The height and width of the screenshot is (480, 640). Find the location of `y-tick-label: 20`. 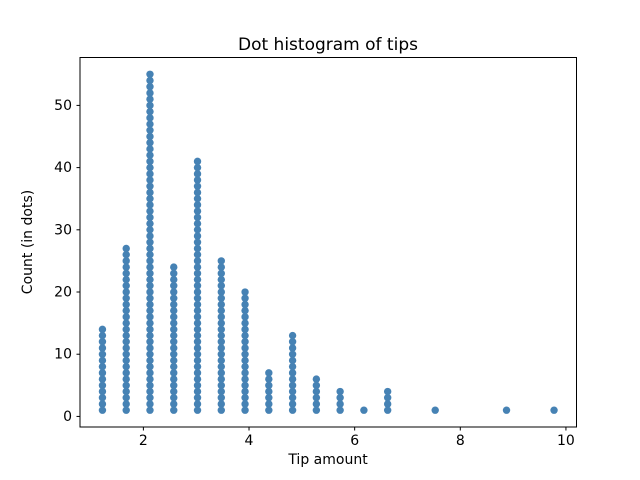

y-tick-label: 20 is located at coordinates (63, 293).